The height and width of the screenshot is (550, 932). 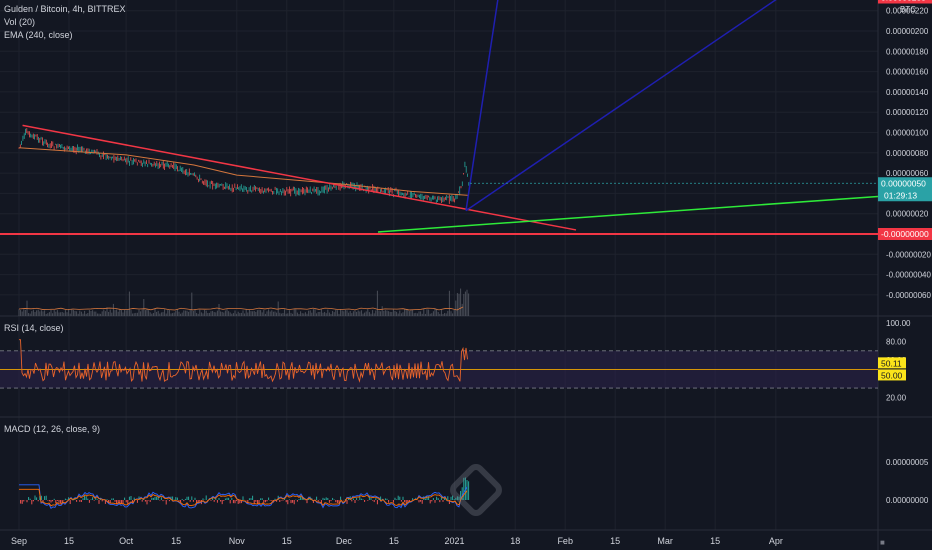 I want to click on price-tick-label: 0.00000200, so click(x=907, y=31).